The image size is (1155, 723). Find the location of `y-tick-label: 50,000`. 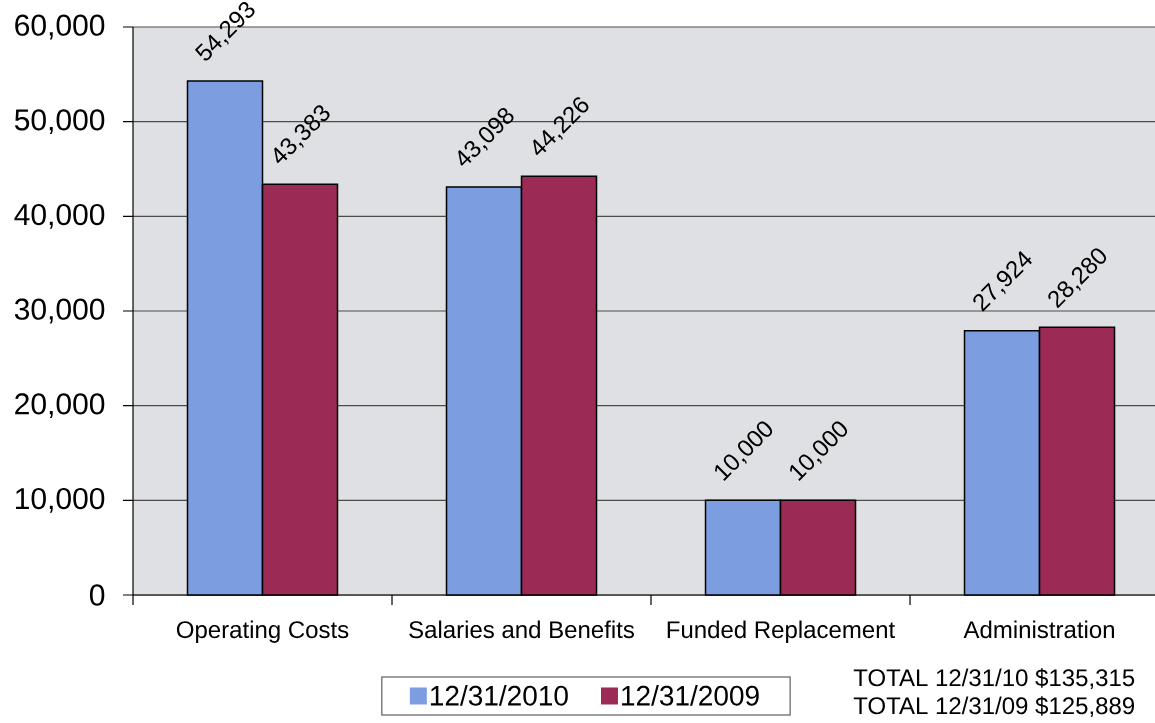

y-tick-label: 50,000 is located at coordinates (59, 122).